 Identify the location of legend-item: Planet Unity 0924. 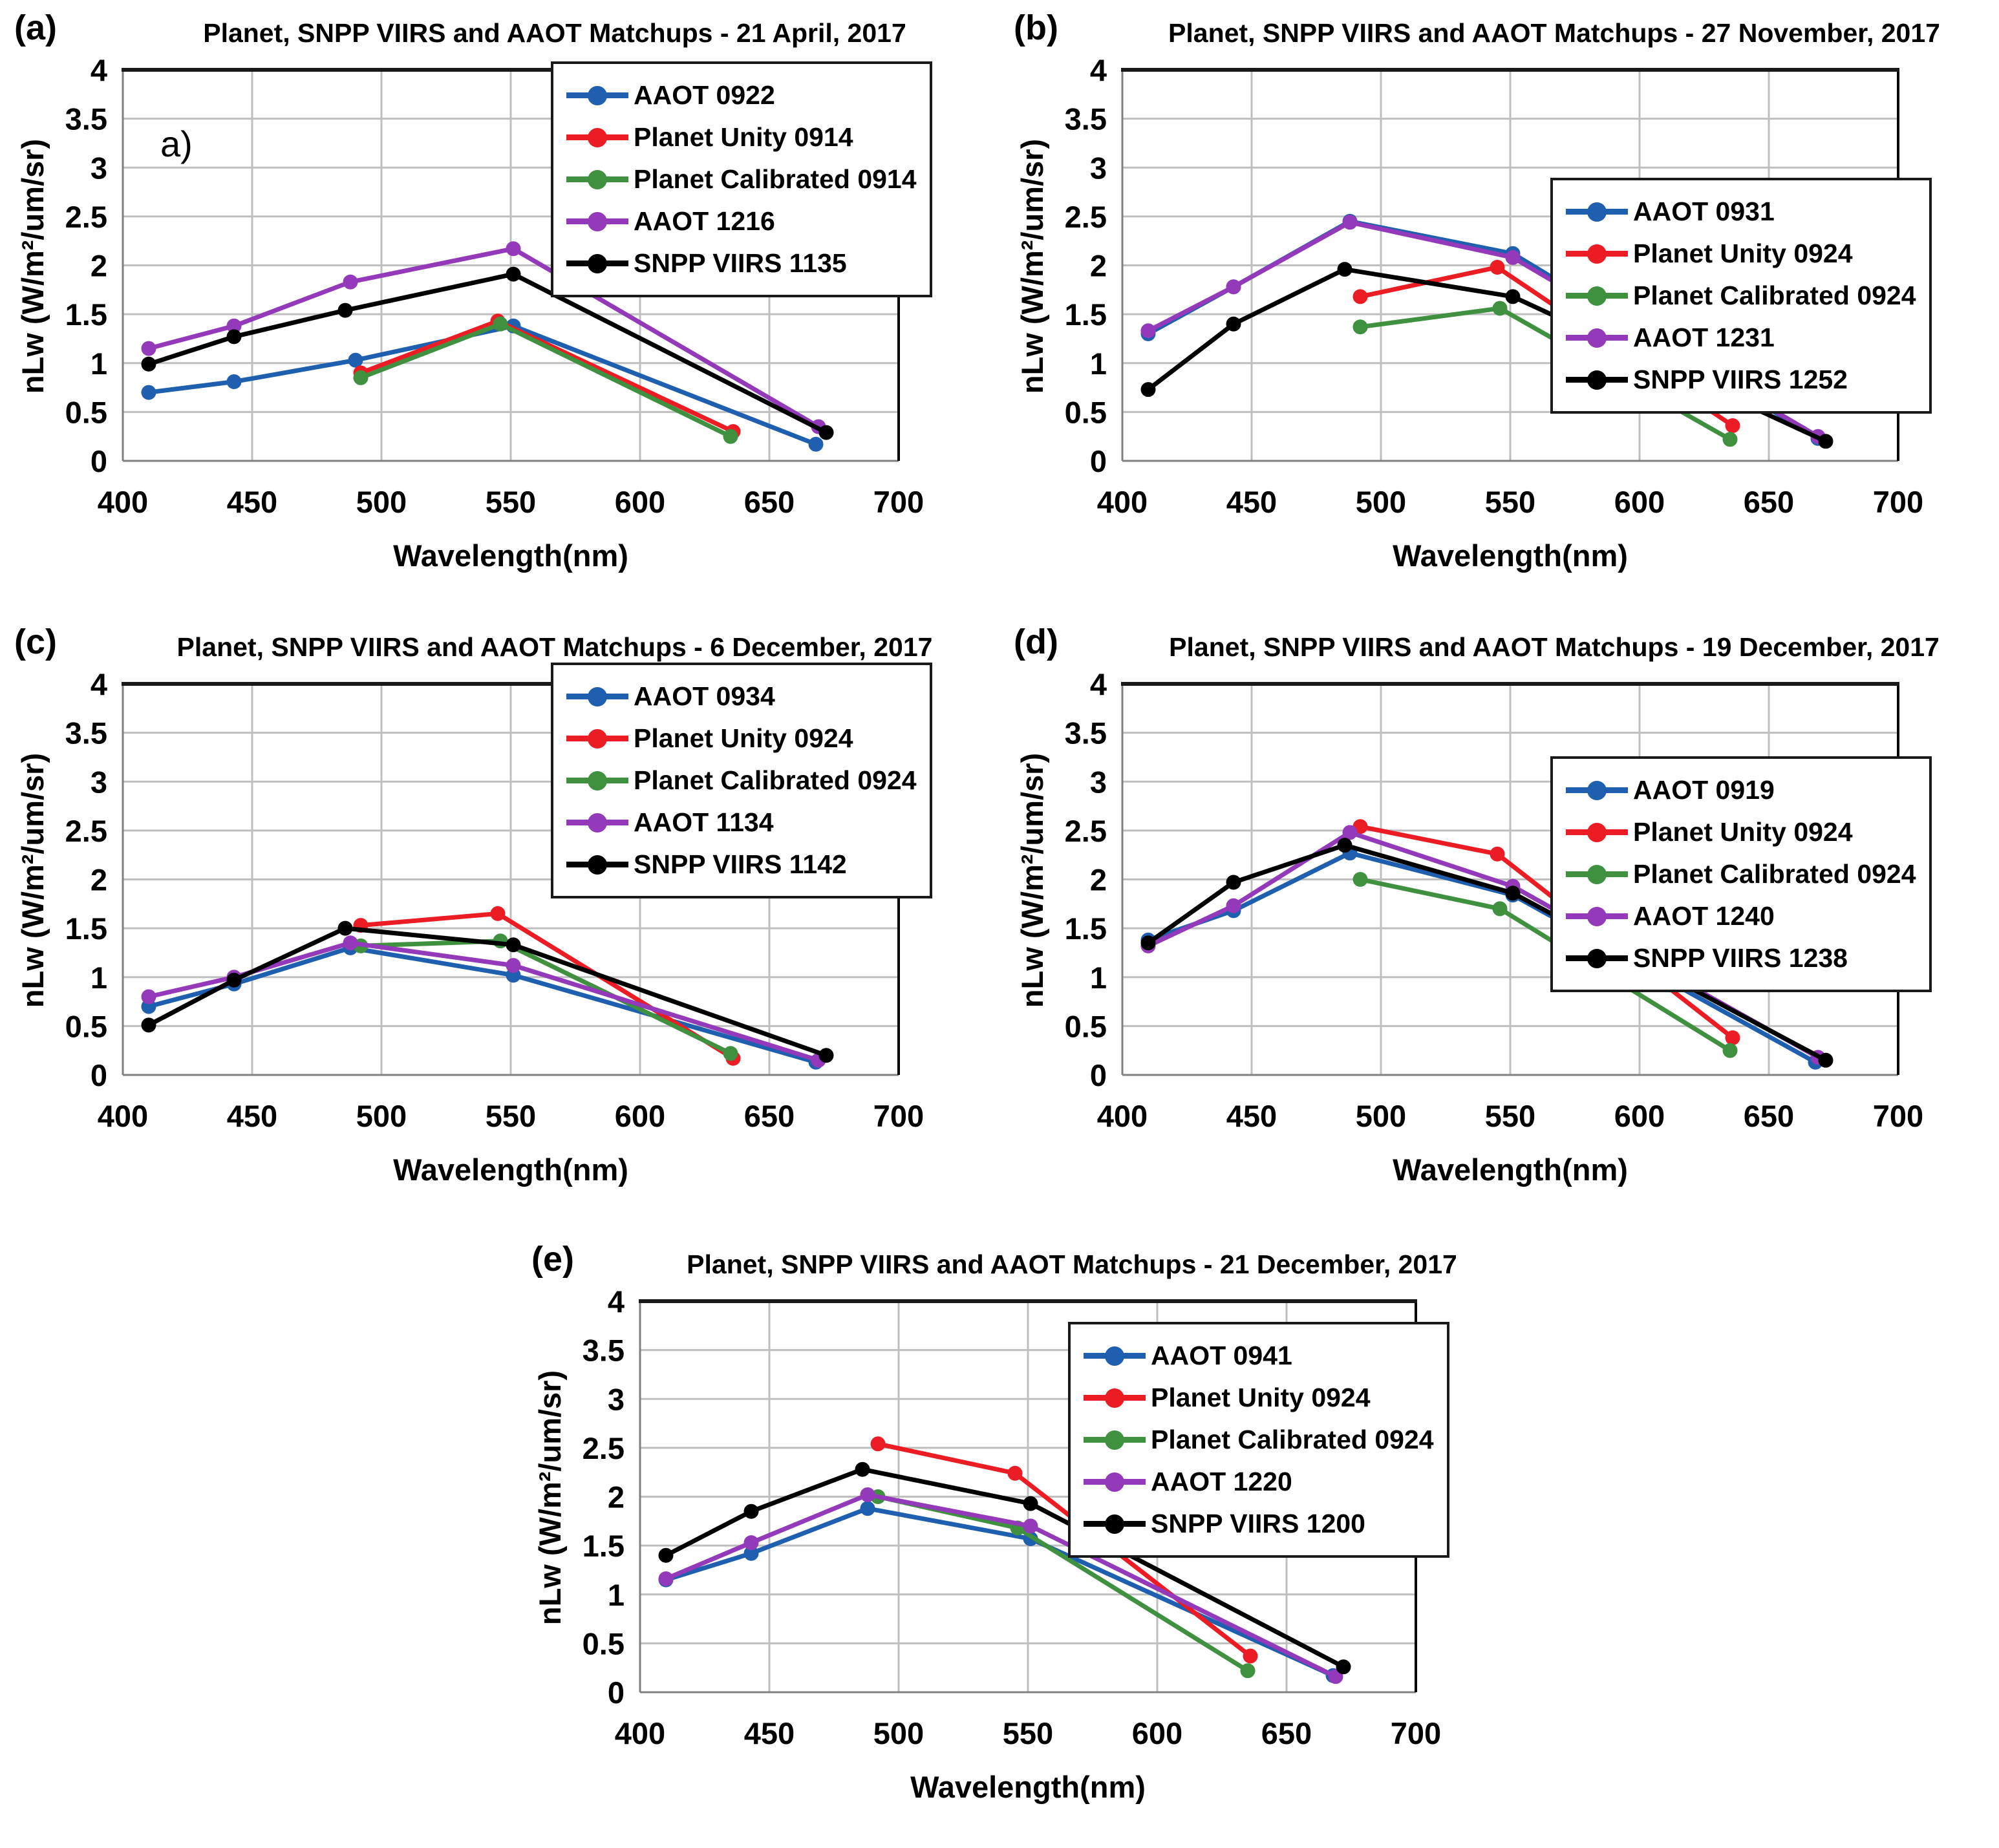
(1741, 254).